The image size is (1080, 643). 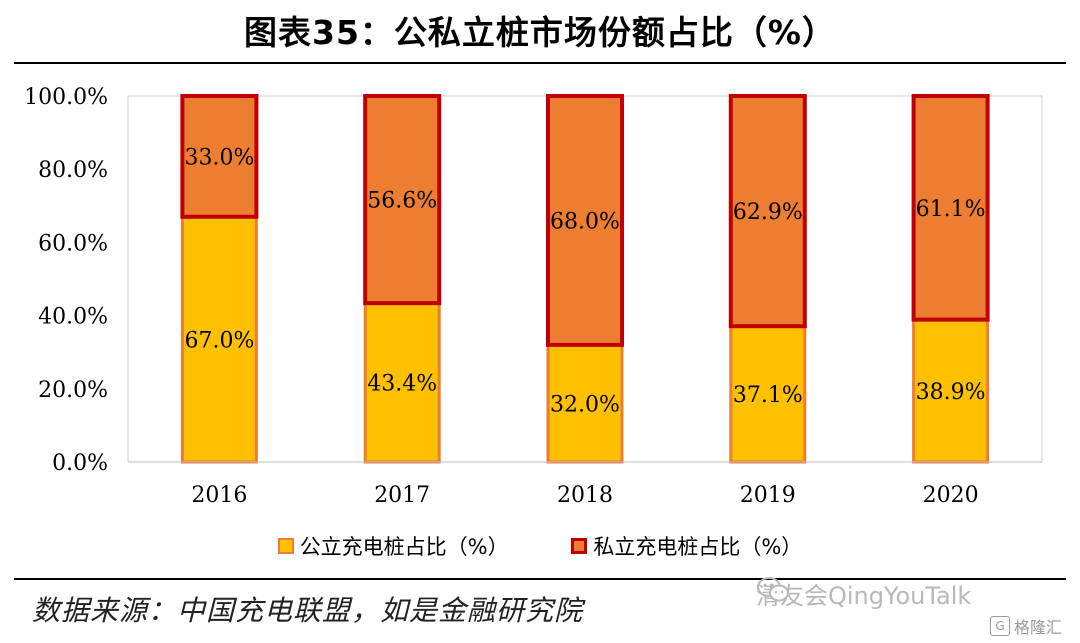 I want to click on legend-item-private: 私立充电桩占比（%）, so click(x=686, y=546).